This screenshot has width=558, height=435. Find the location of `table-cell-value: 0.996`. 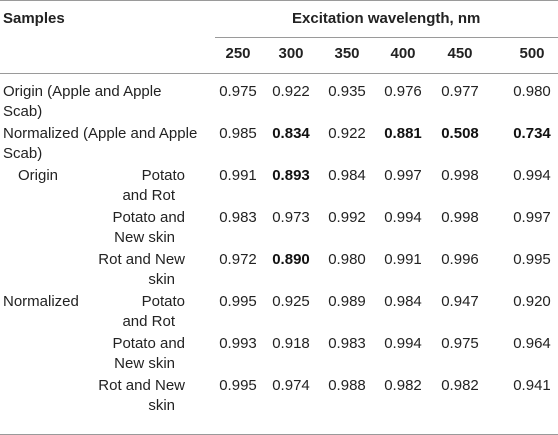

table-cell-value: 0.996 is located at coordinates (460, 259).